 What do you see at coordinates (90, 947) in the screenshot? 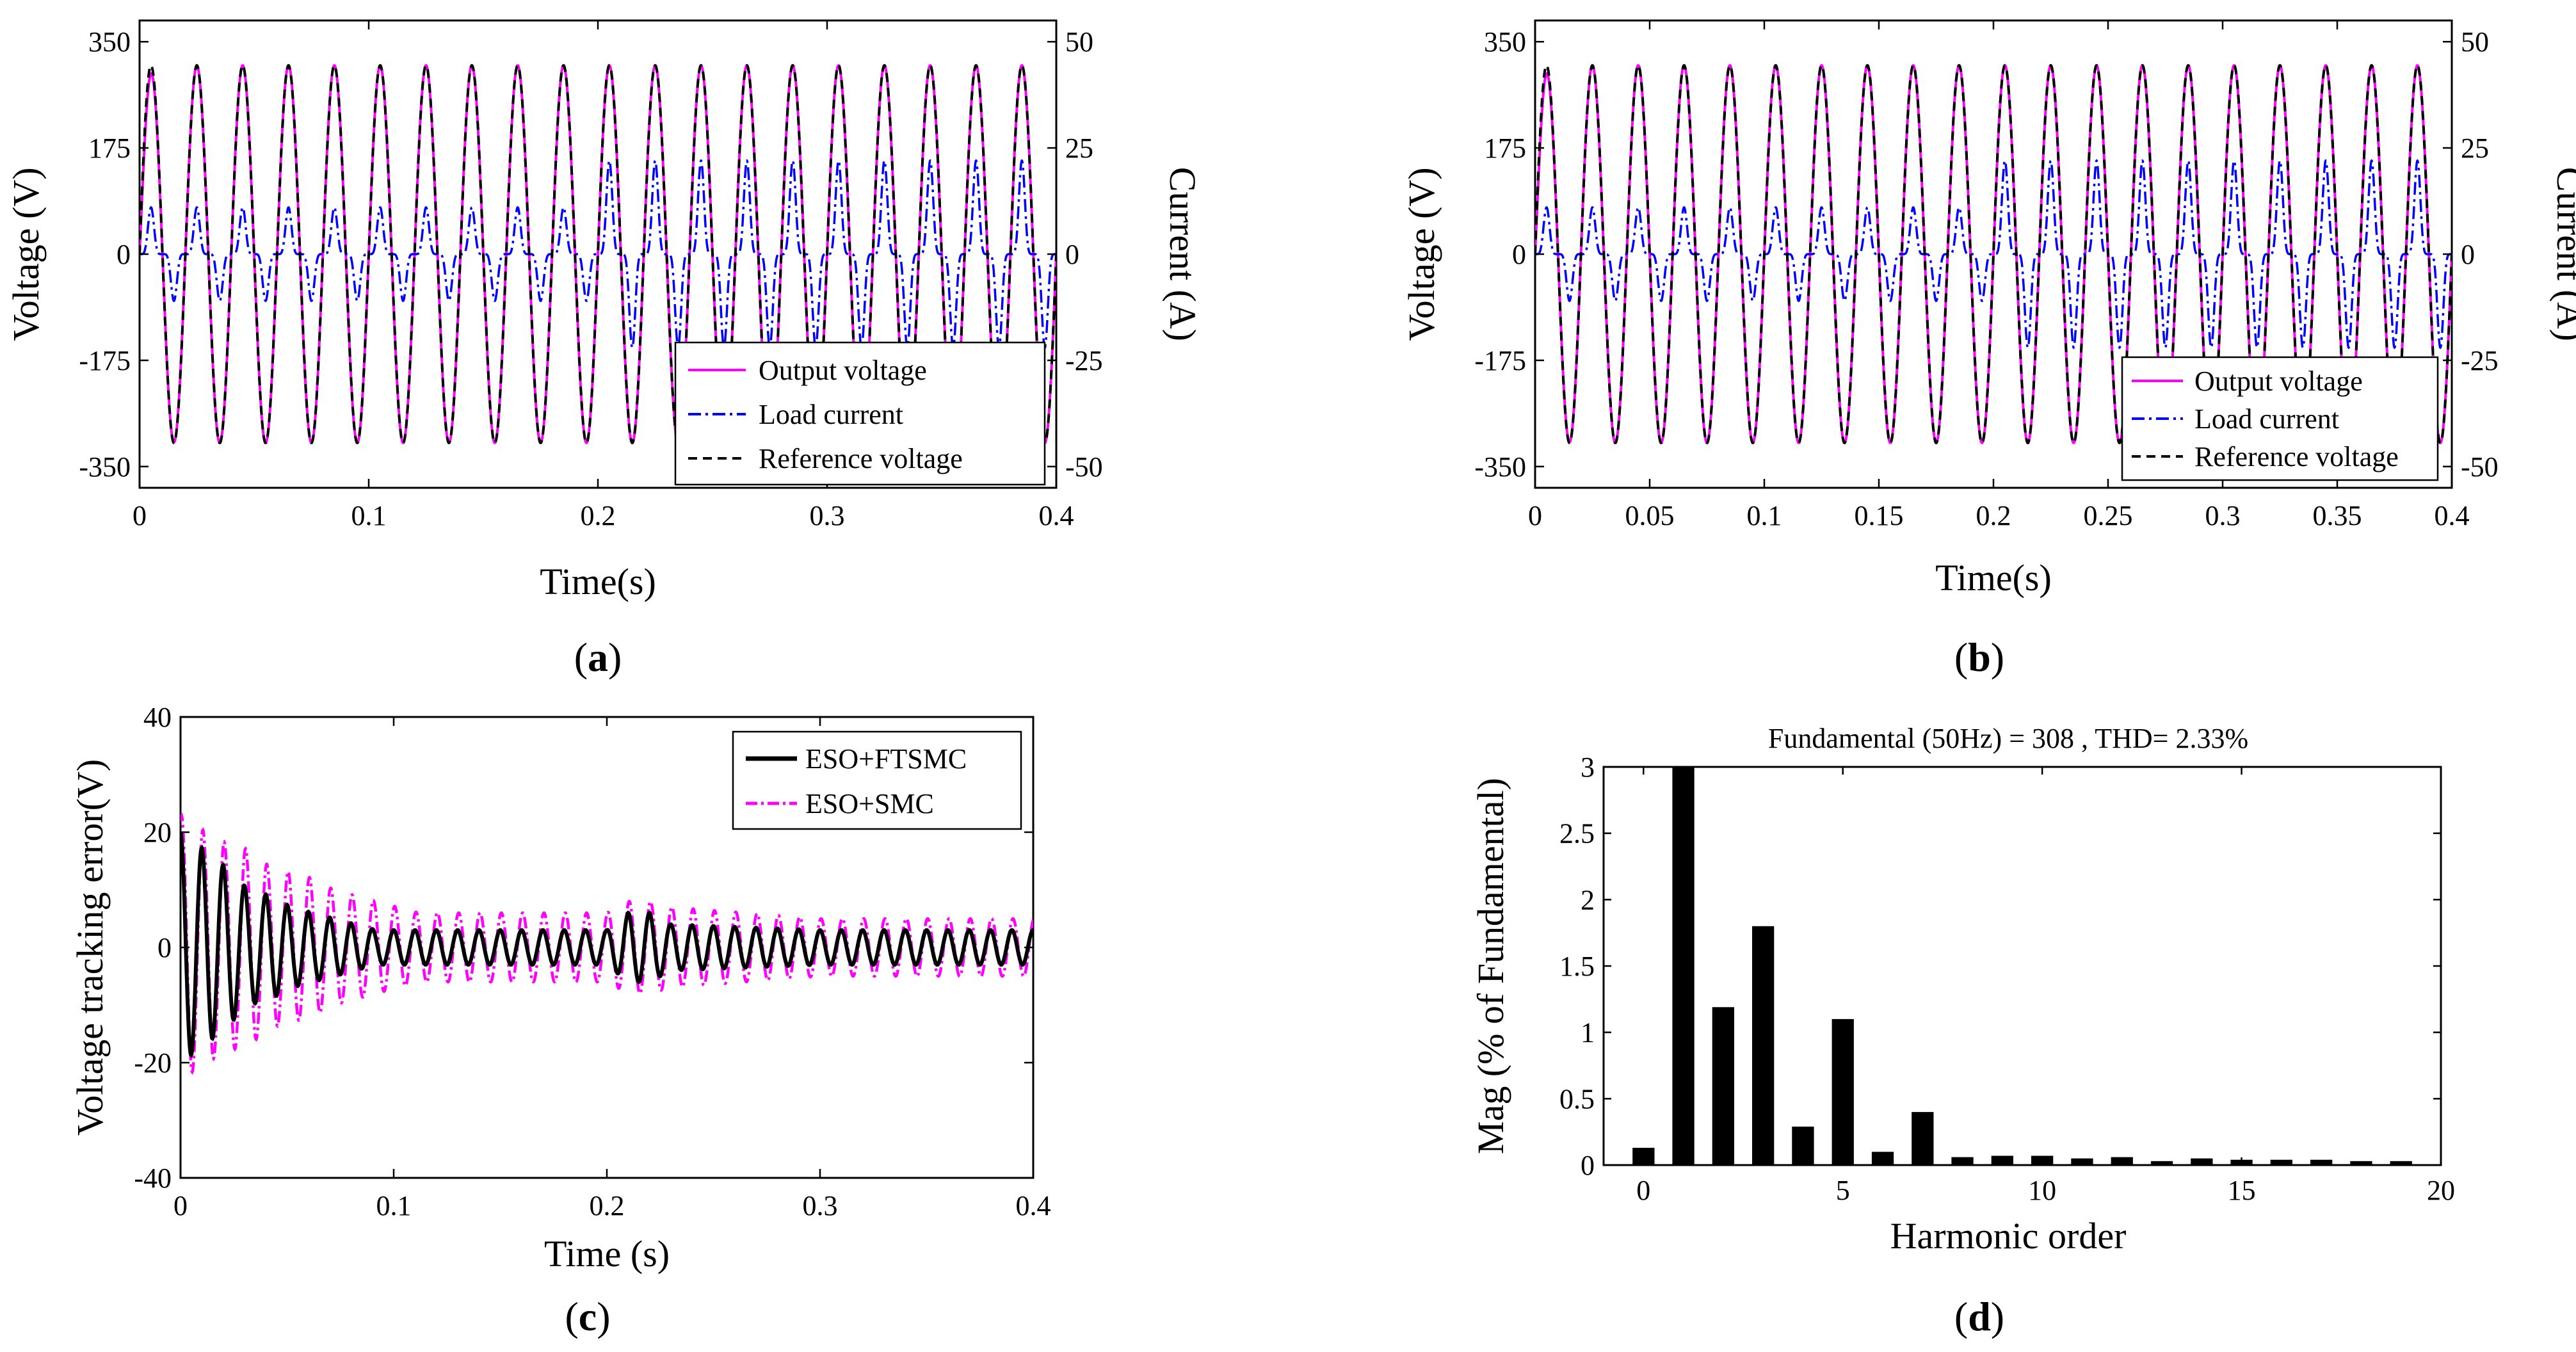
I see `panel-c-ylabel: Voltage tracking error(V)` at bounding box center [90, 947].